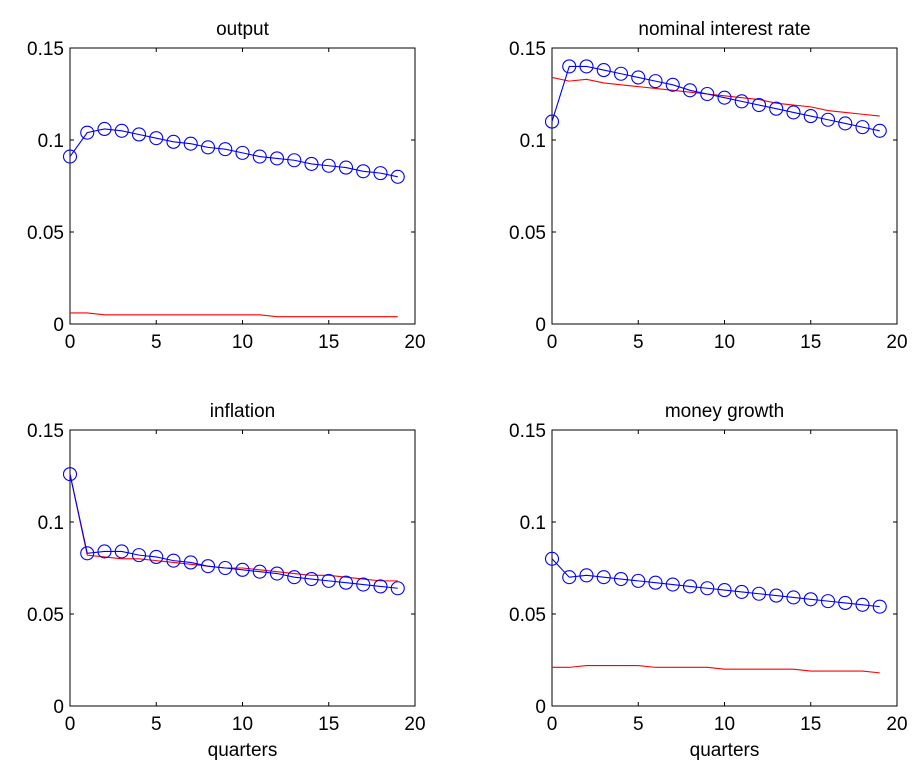 This screenshot has width=921, height=778. I want to click on x-tick-label: 5, so click(638, 724).